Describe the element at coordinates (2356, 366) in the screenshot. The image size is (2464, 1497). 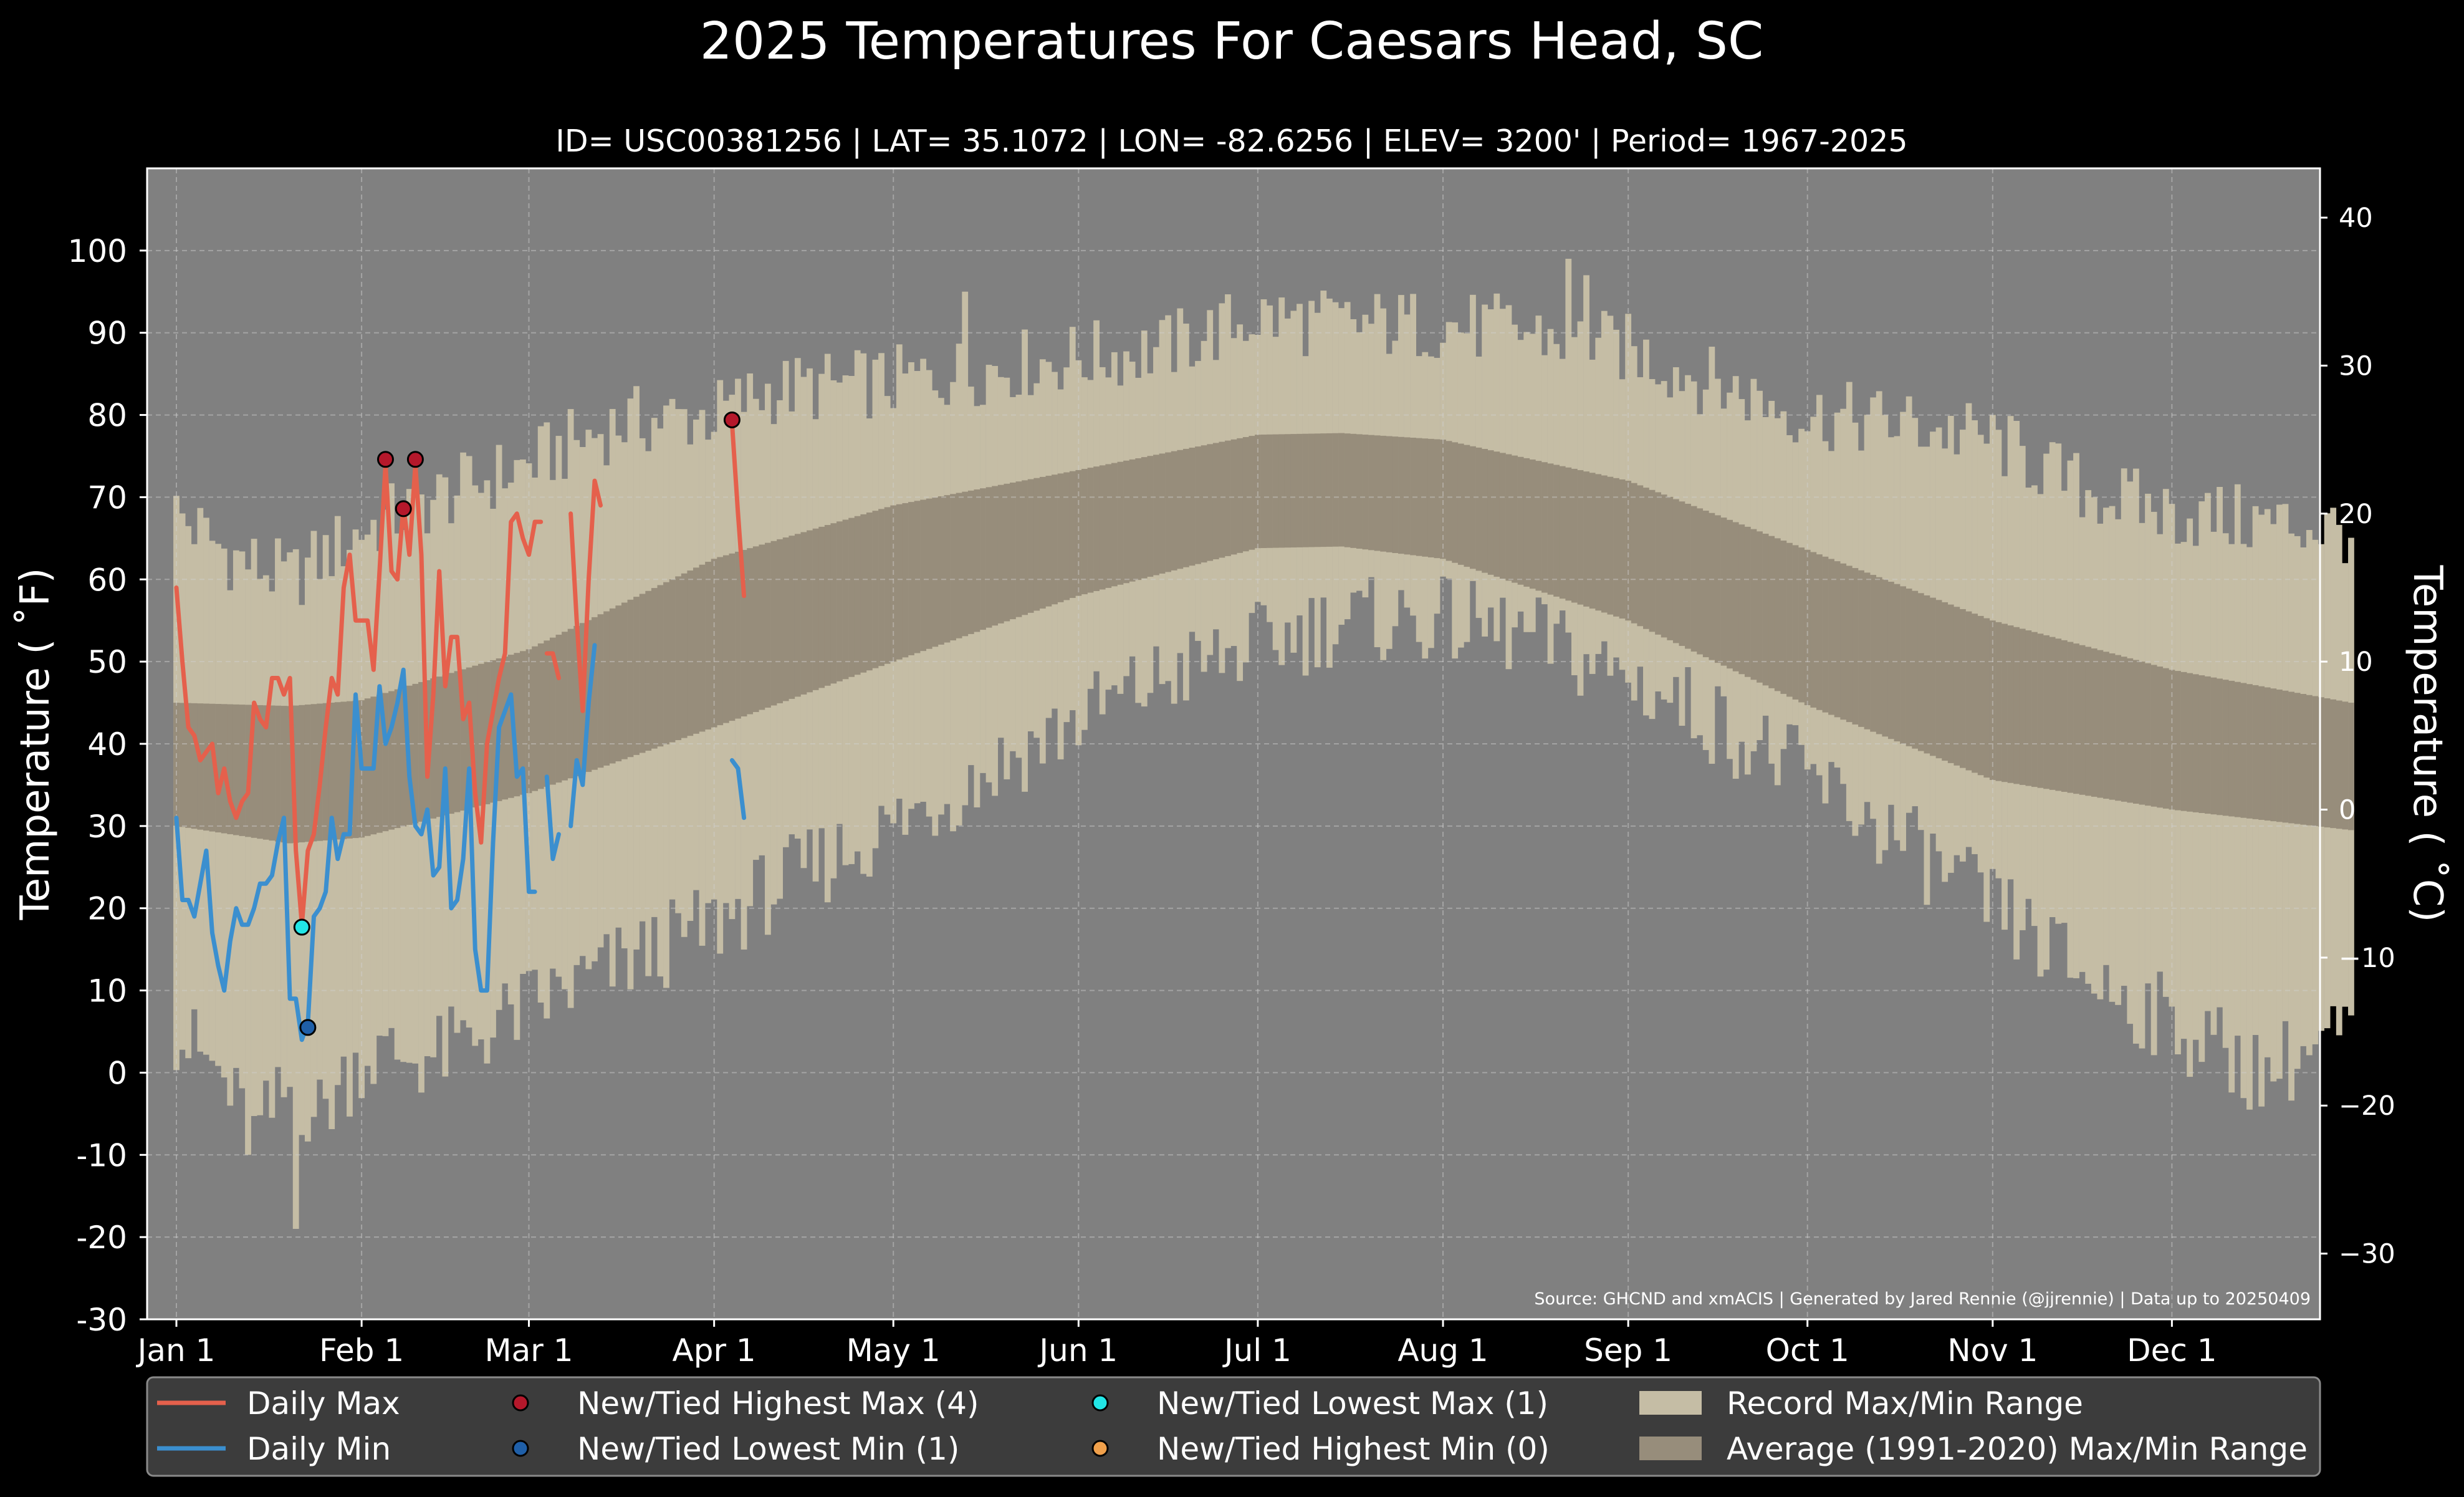
I see `y-tick-label-right: 30` at that location.